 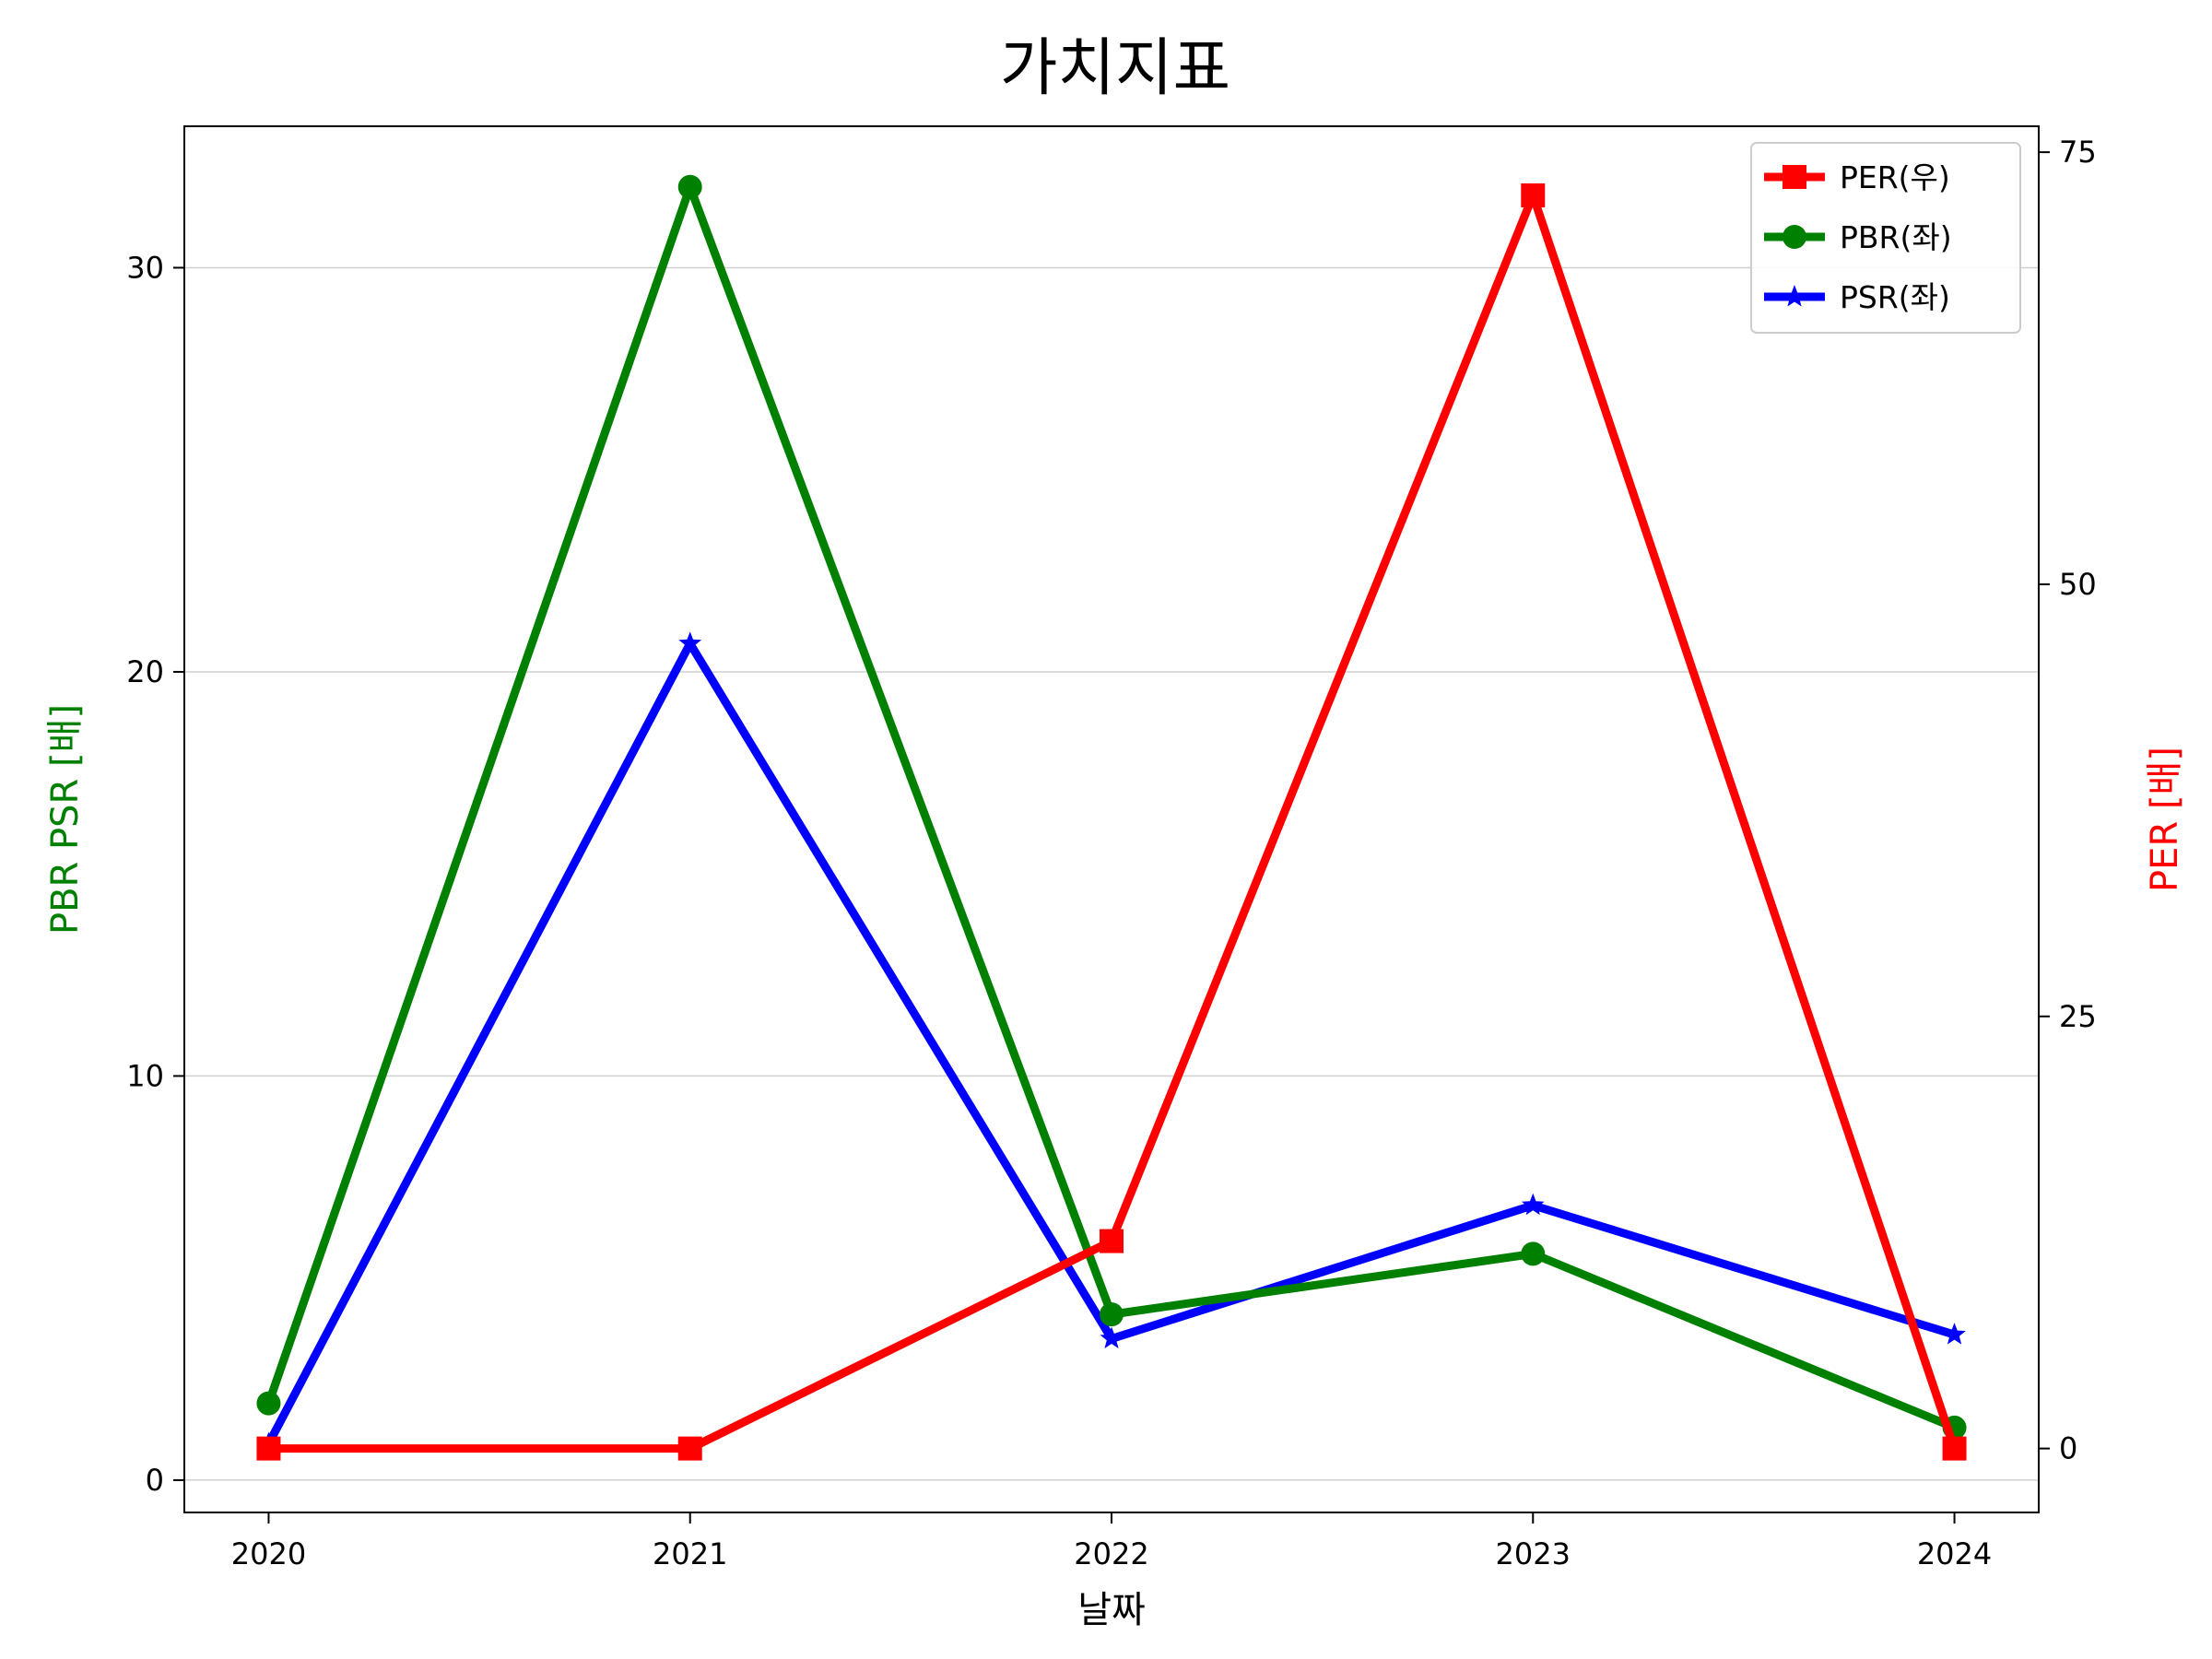 What do you see at coordinates (1111, 1553) in the screenshot?
I see `x-tick-label-2: 2022` at bounding box center [1111, 1553].